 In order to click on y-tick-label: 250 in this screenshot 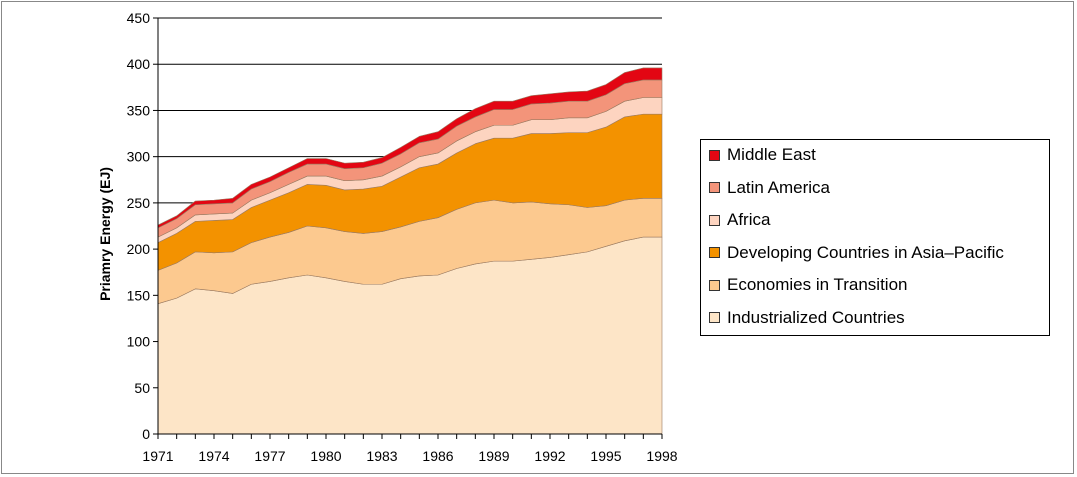, I will do `click(139, 203)`.